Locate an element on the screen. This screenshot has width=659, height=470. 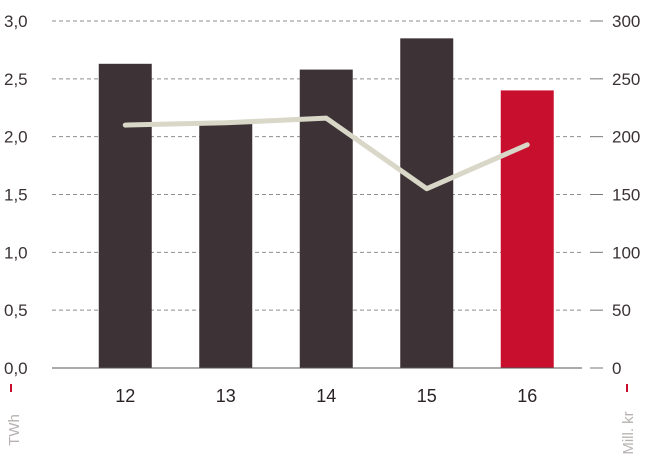
category-label: 15 is located at coordinates (427, 396).